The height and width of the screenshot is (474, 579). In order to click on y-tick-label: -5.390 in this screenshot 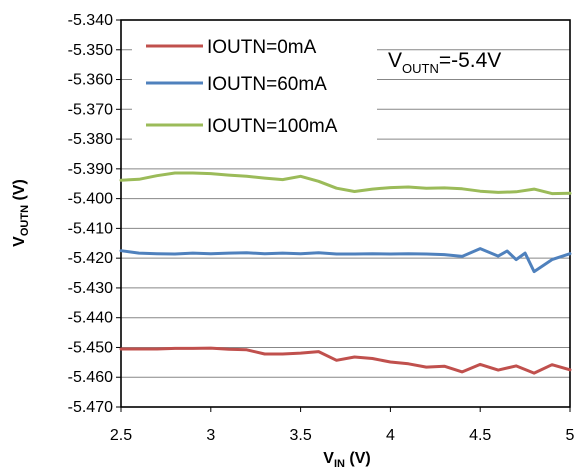, I will do `click(90, 169)`.